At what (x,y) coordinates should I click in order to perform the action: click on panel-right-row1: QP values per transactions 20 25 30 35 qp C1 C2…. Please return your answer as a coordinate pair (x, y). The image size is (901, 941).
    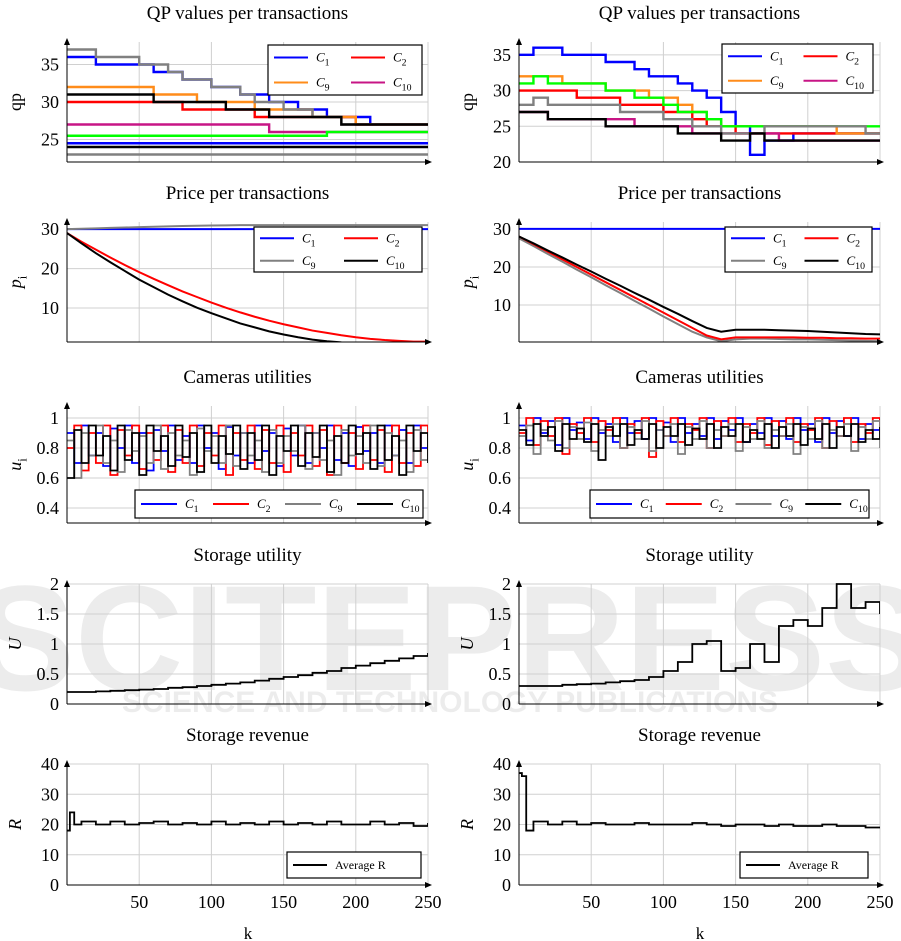
    Looking at the image, I should click on (670, 87).